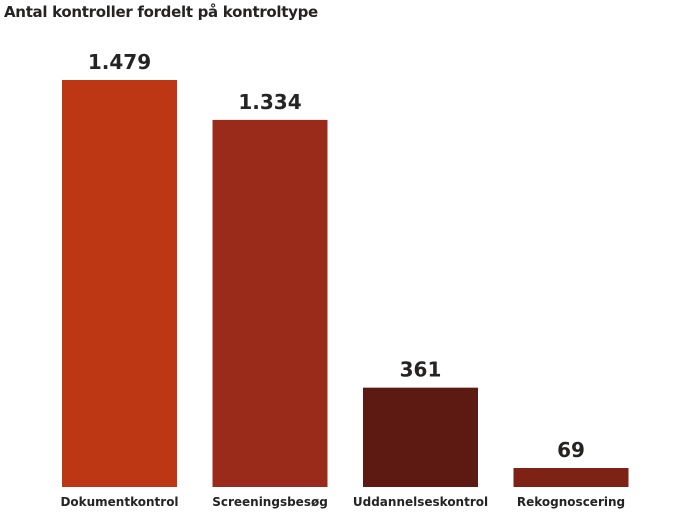 The height and width of the screenshot is (522, 696). Describe the element at coordinates (571, 477) in the screenshot. I see `bar-rekognoscering` at that location.